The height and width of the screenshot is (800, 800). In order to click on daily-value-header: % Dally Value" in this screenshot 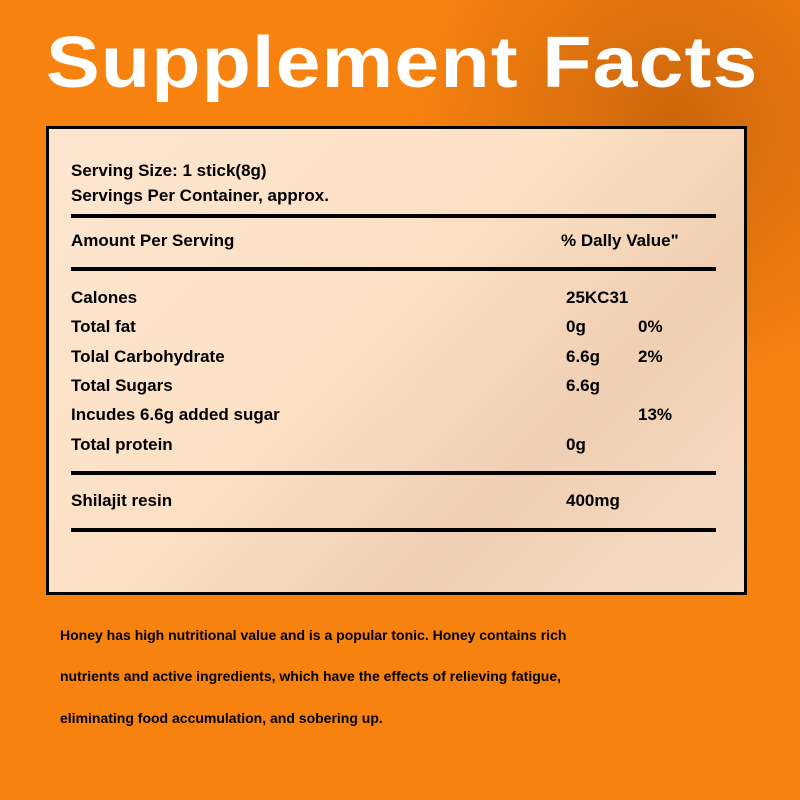, I will do `click(620, 240)`.